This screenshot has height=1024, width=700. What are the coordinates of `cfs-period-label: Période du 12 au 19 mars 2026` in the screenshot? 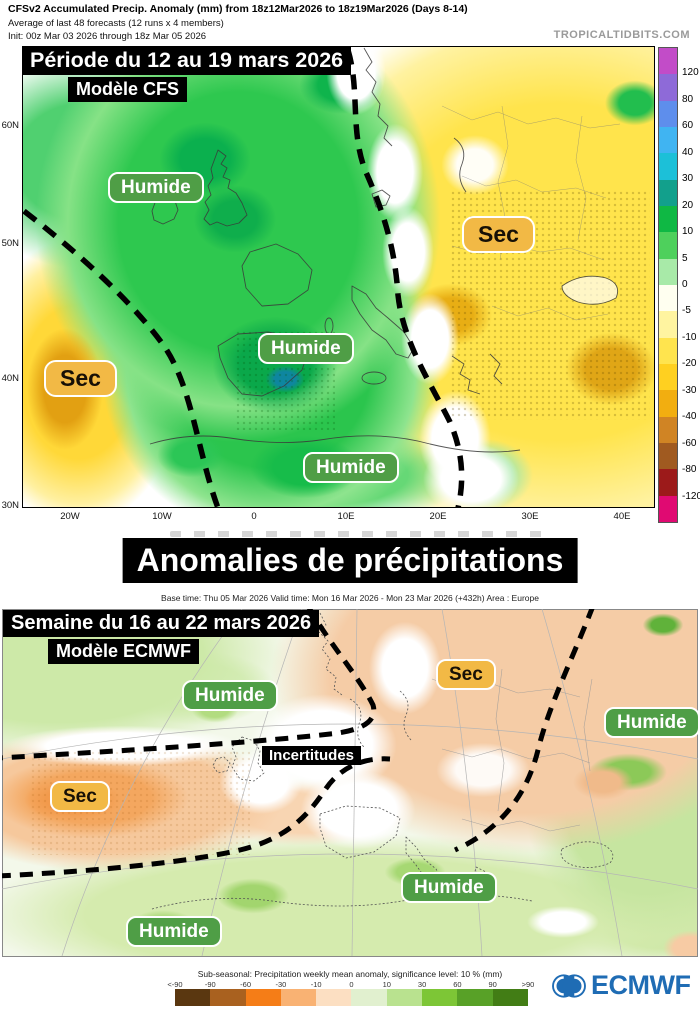 It's located at (187, 60).